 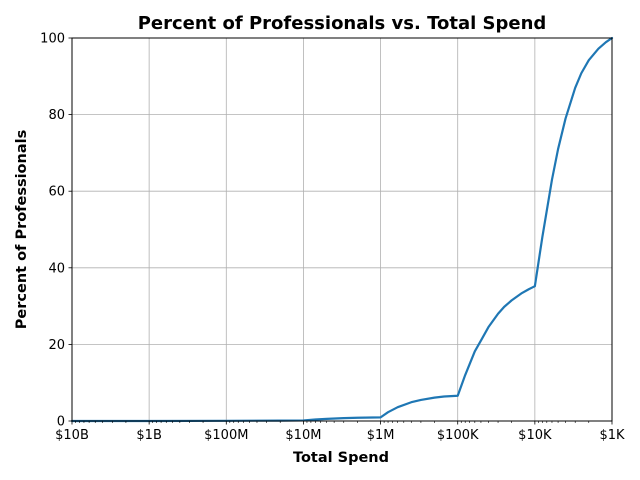 I want to click on y-tick-label: 20, so click(x=56, y=345).